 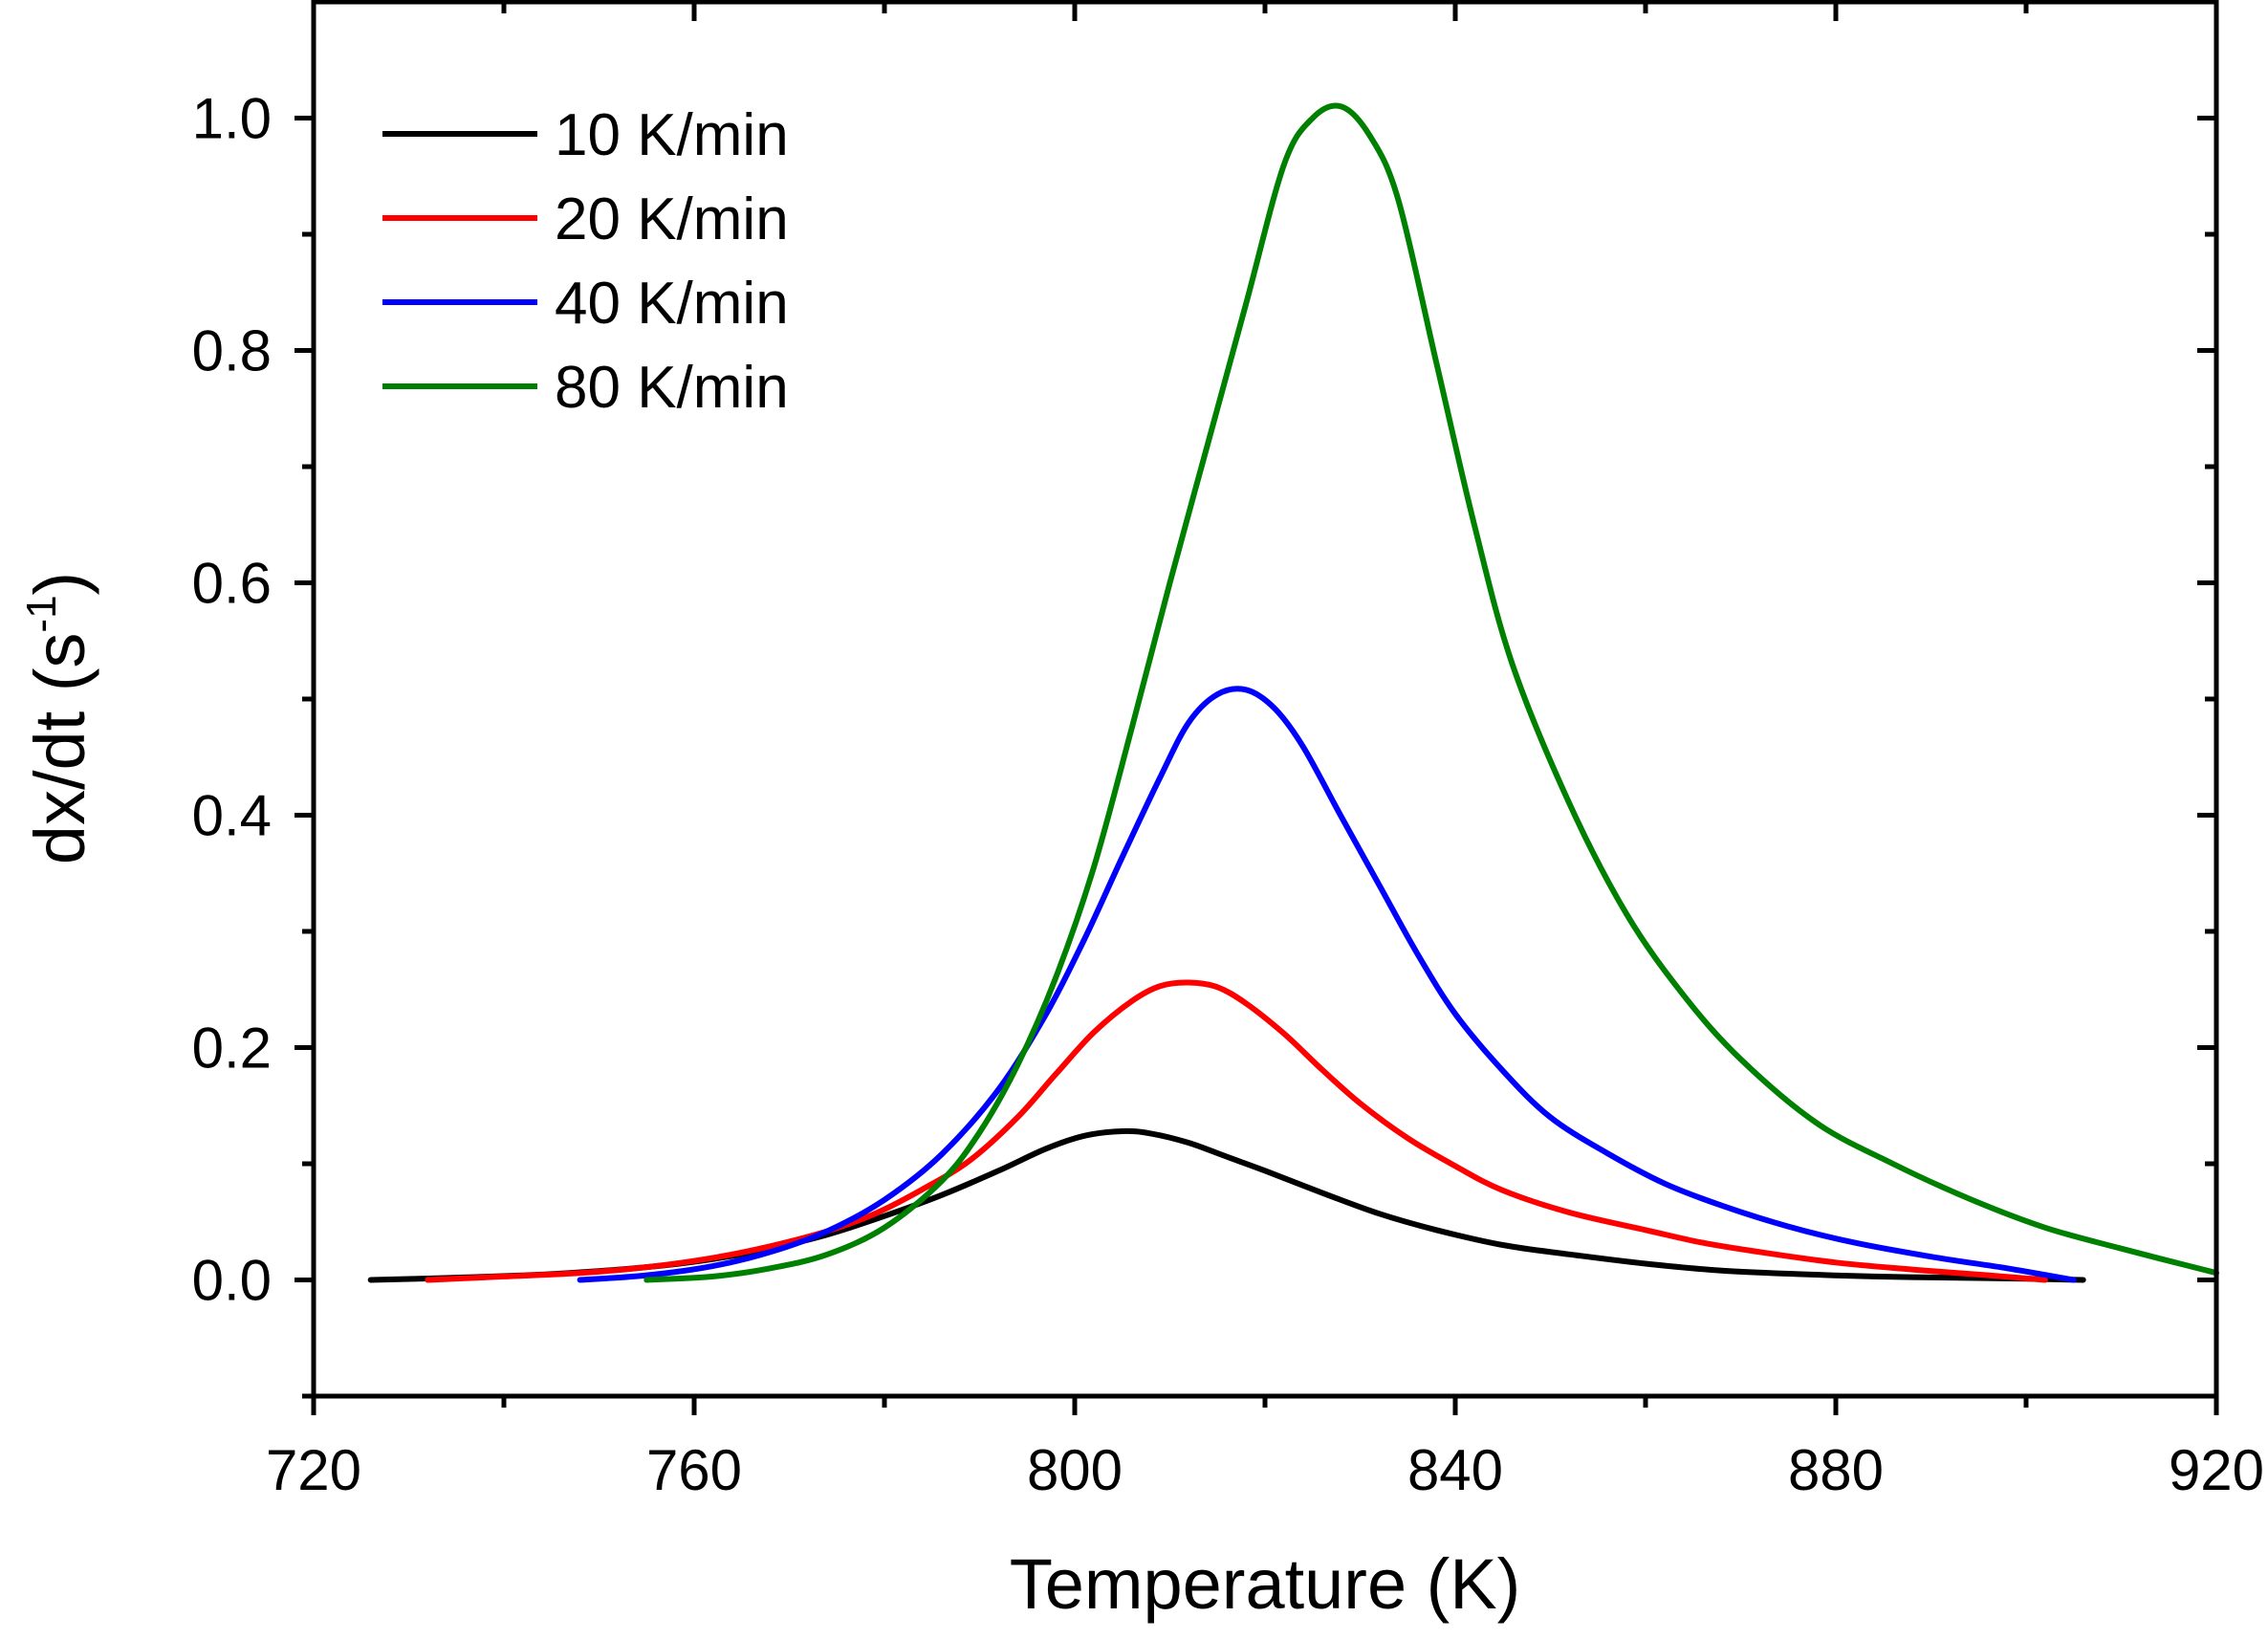 What do you see at coordinates (1455, 1470) in the screenshot?
I see `x-tick-label: 840` at bounding box center [1455, 1470].